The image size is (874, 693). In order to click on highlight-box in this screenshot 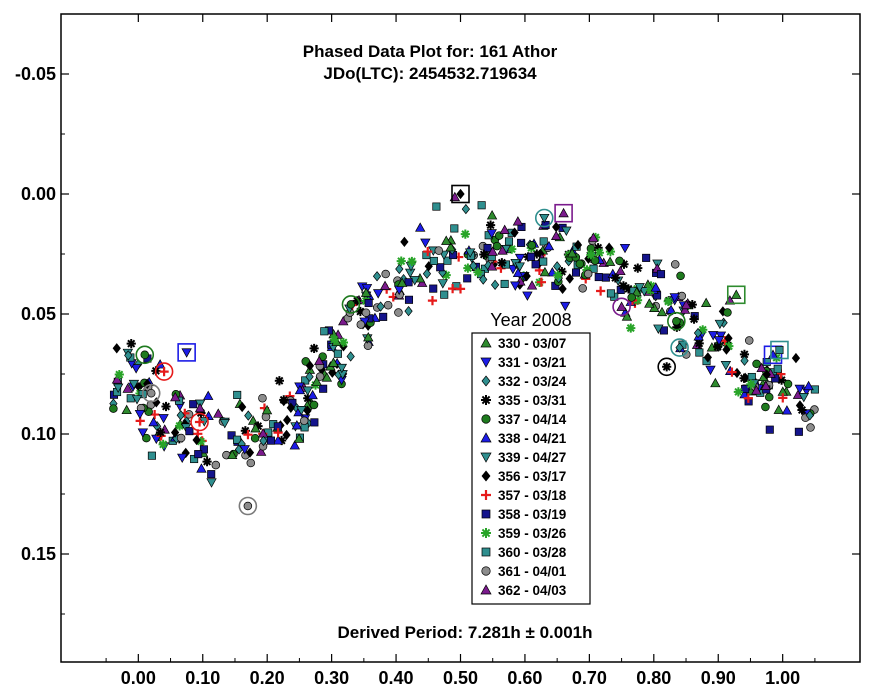, I will do `click(736, 295)`.